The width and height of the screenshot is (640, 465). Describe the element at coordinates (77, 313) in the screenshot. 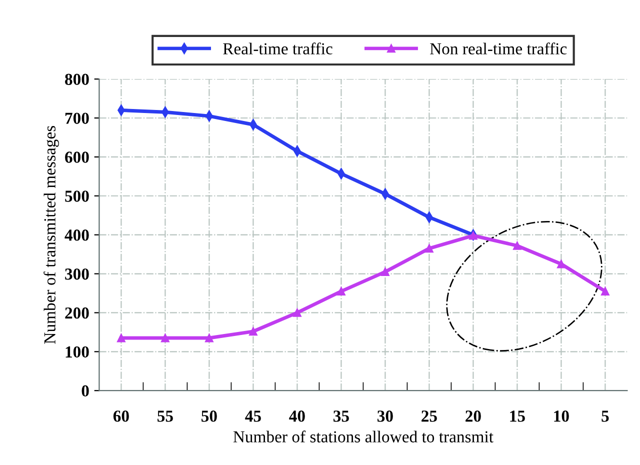

I see `y-tick-label: 200` at that location.